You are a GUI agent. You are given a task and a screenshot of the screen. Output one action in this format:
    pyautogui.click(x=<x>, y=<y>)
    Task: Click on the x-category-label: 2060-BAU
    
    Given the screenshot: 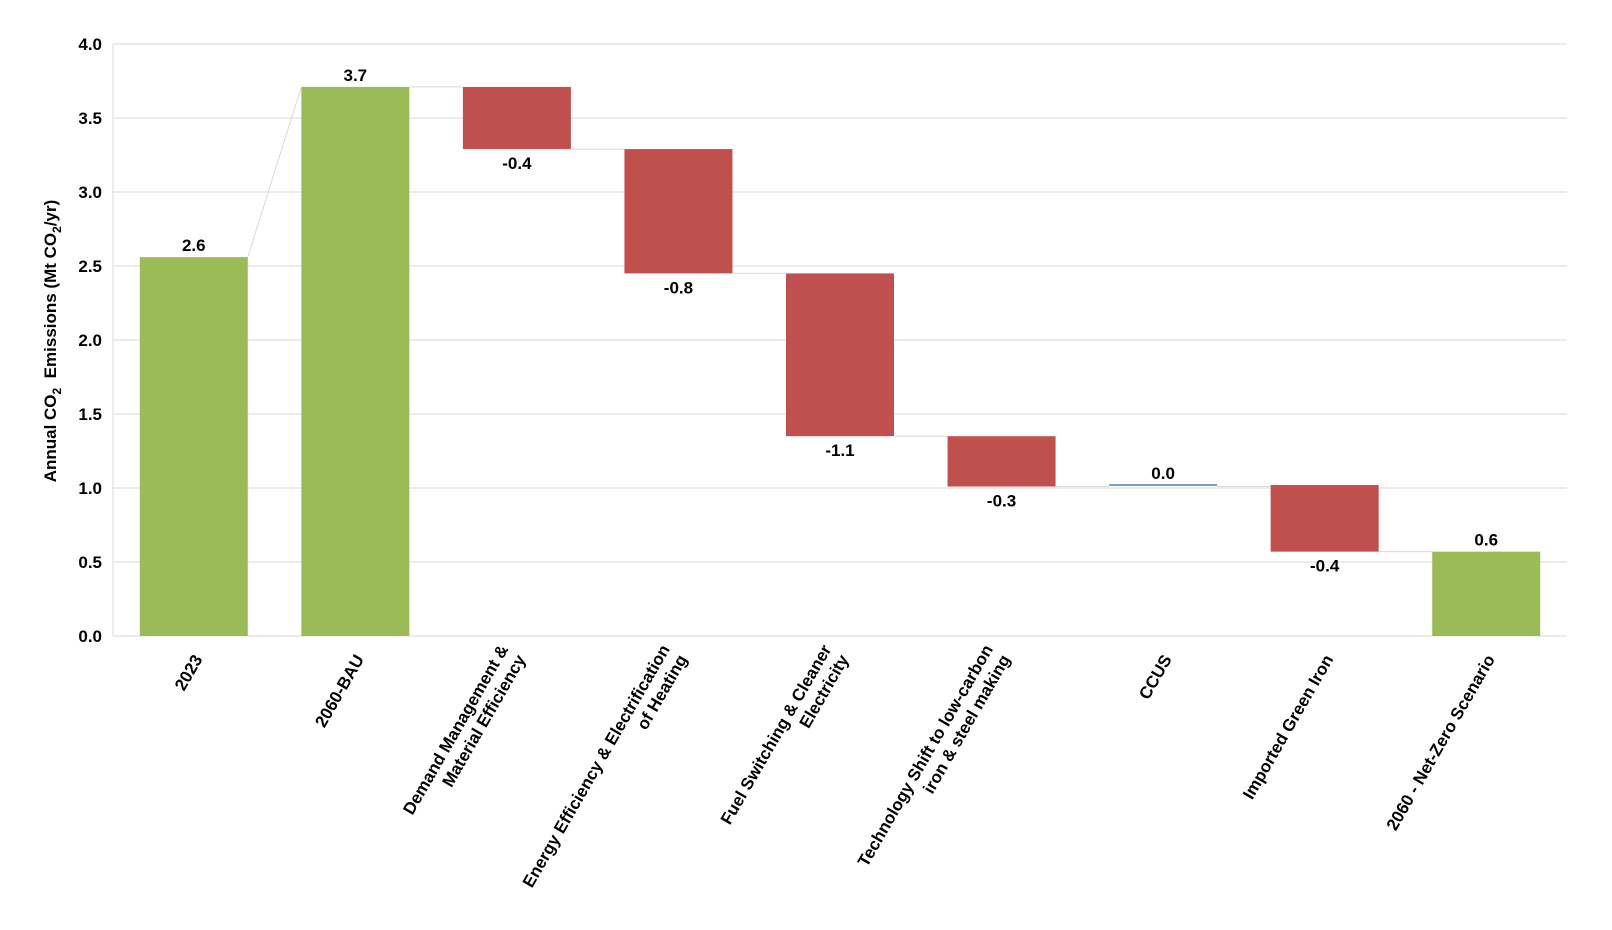 What is the action you would take?
    pyautogui.click(x=339, y=691)
    